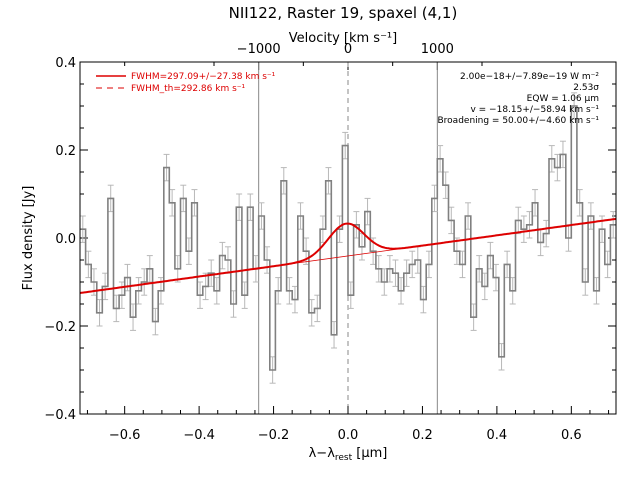 This screenshot has height=480, width=640. Describe the element at coordinates (343, 38) in the screenshot. I see `top-axis-label: Velocity [km s⁻¹]` at that location.